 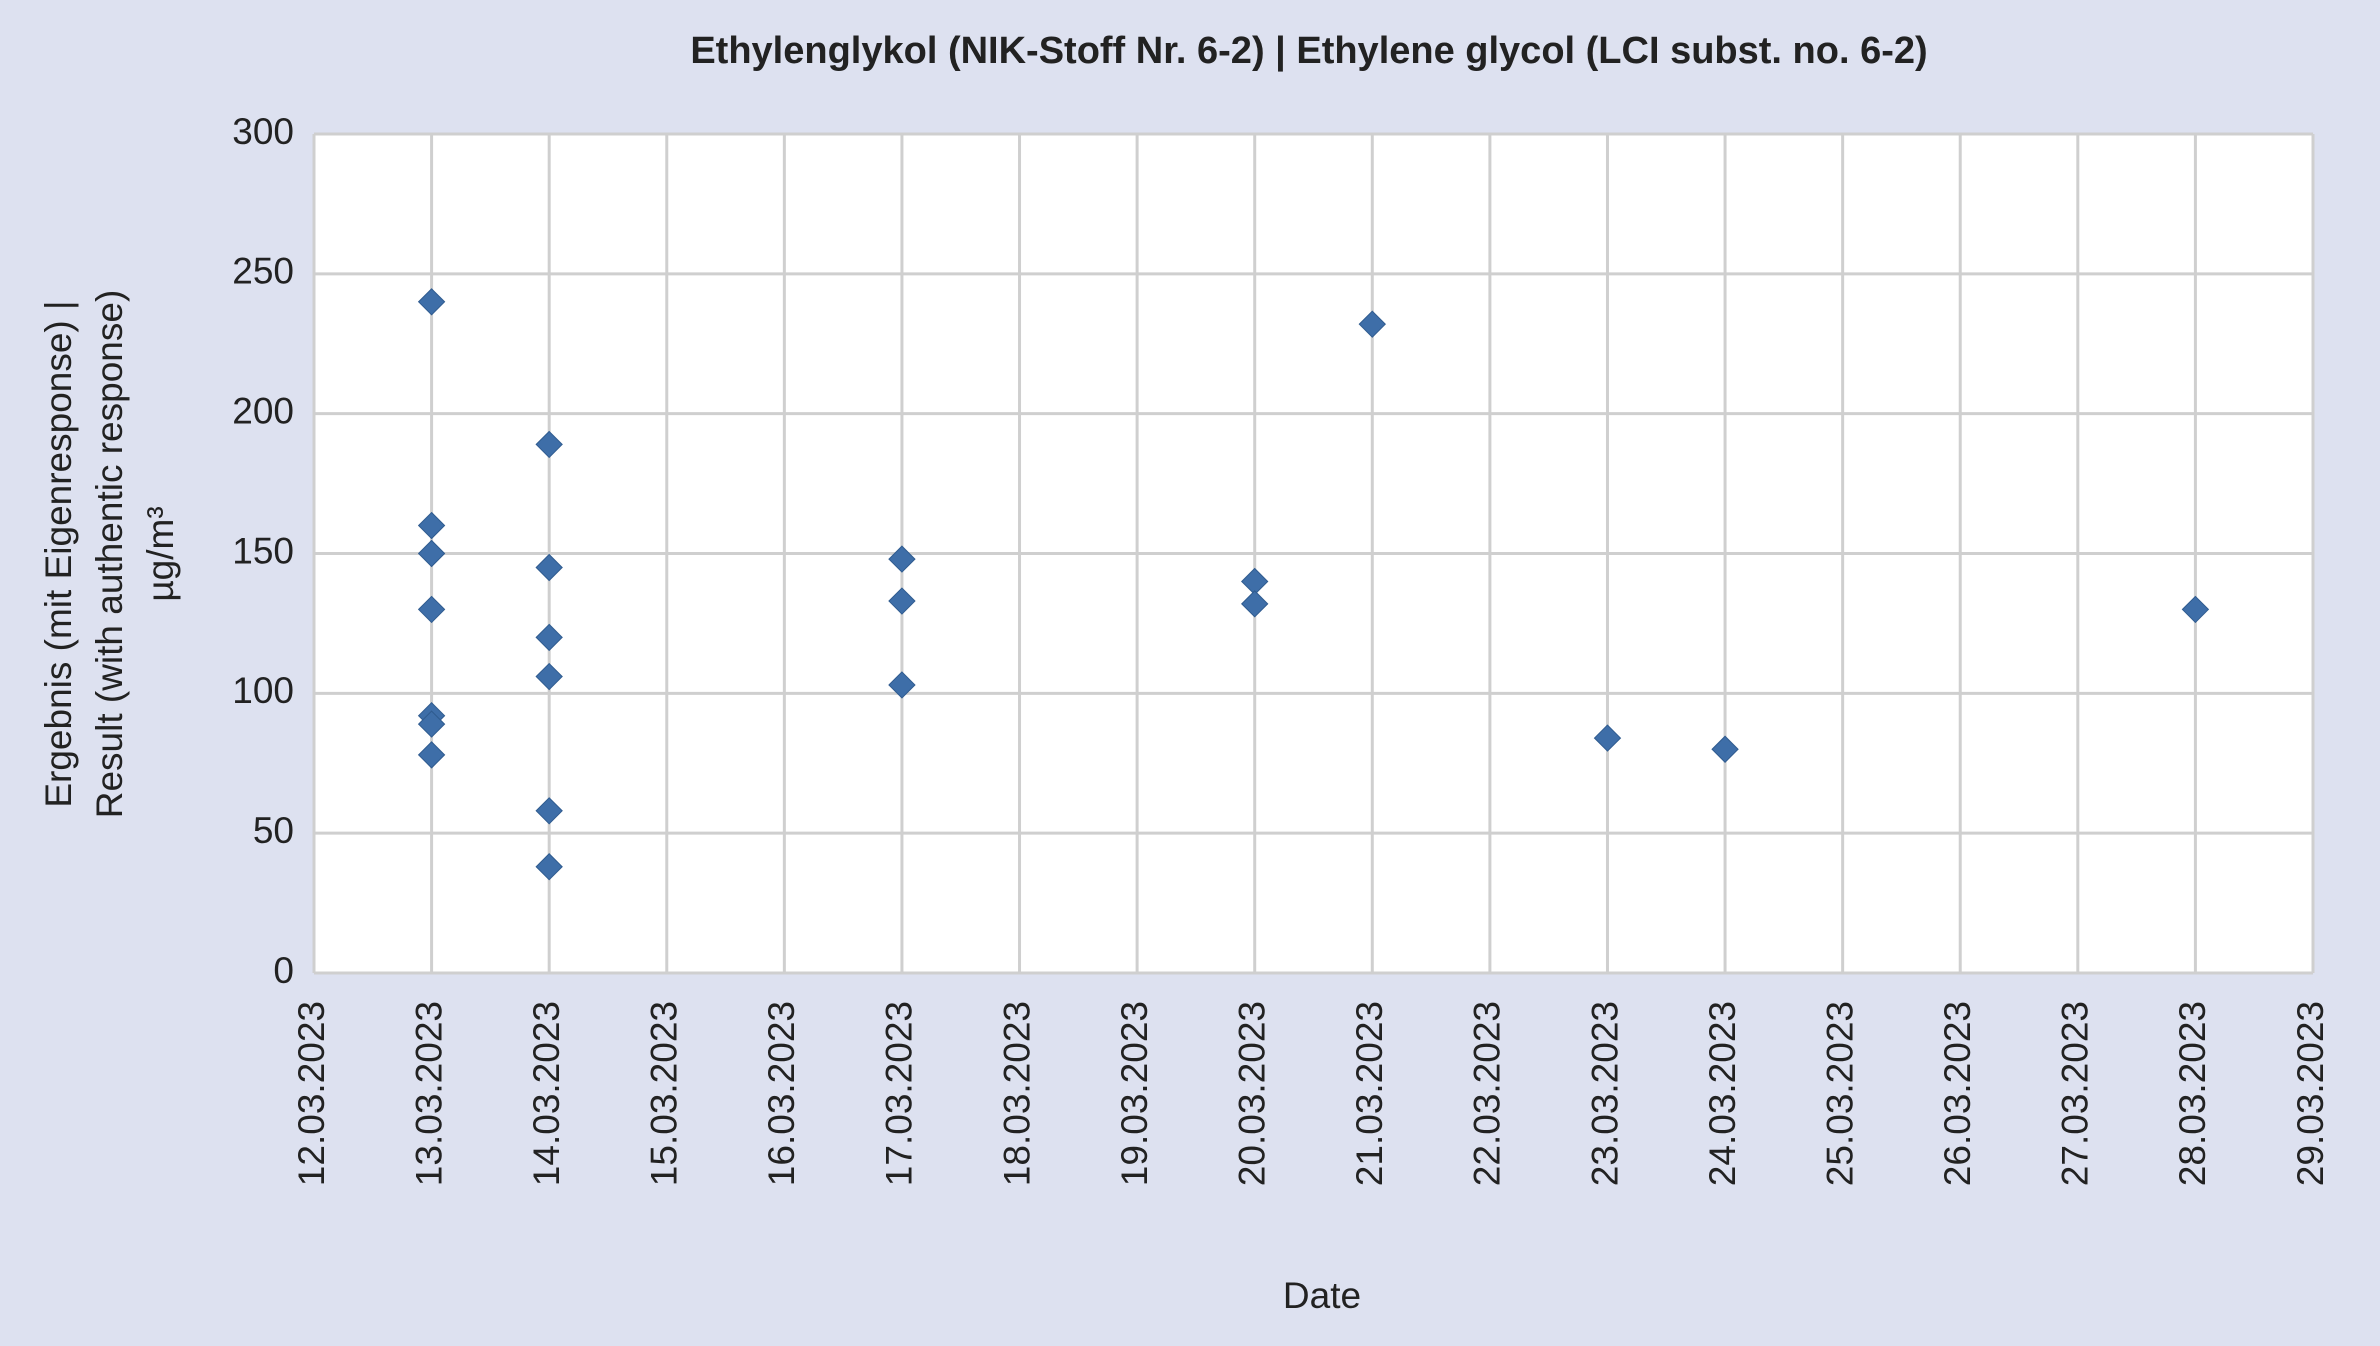 What do you see at coordinates (428, 1093) in the screenshot?
I see `x-tick-label: 13.03.2023` at bounding box center [428, 1093].